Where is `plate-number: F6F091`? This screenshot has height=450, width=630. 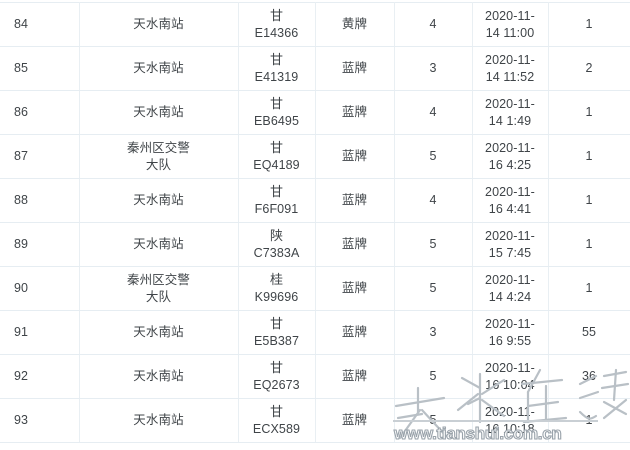
plate-number: F6F091 is located at coordinates (276, 209).